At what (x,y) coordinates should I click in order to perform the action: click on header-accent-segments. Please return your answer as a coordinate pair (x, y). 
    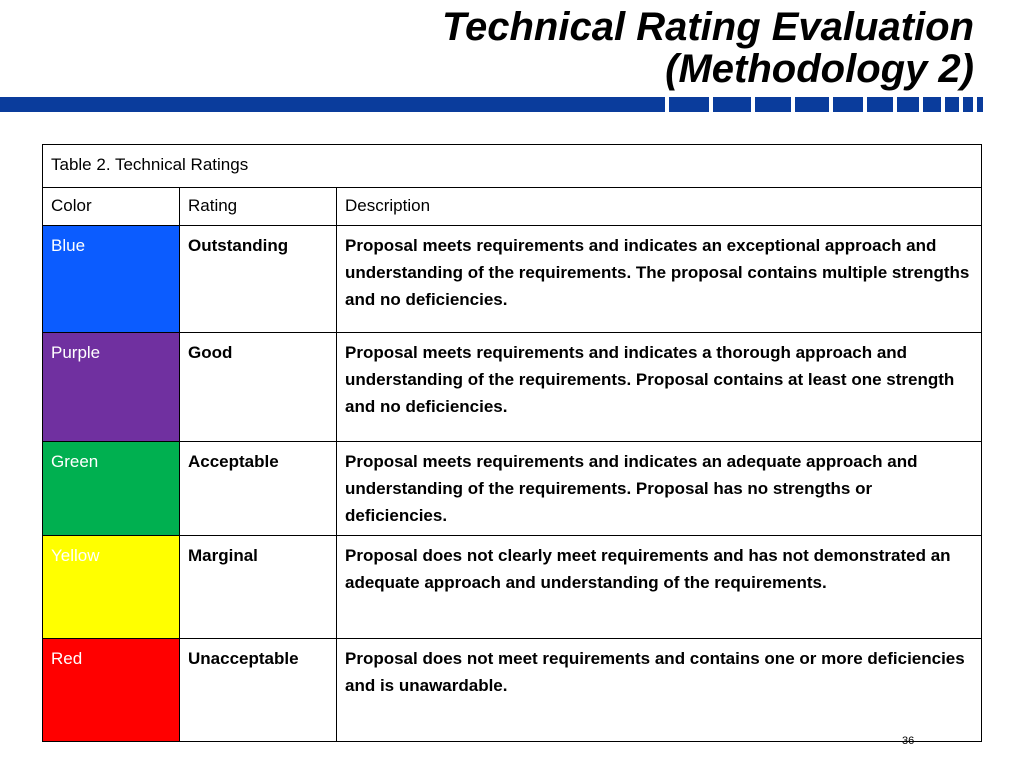
    Looking at the image, I should click on (824, 104).